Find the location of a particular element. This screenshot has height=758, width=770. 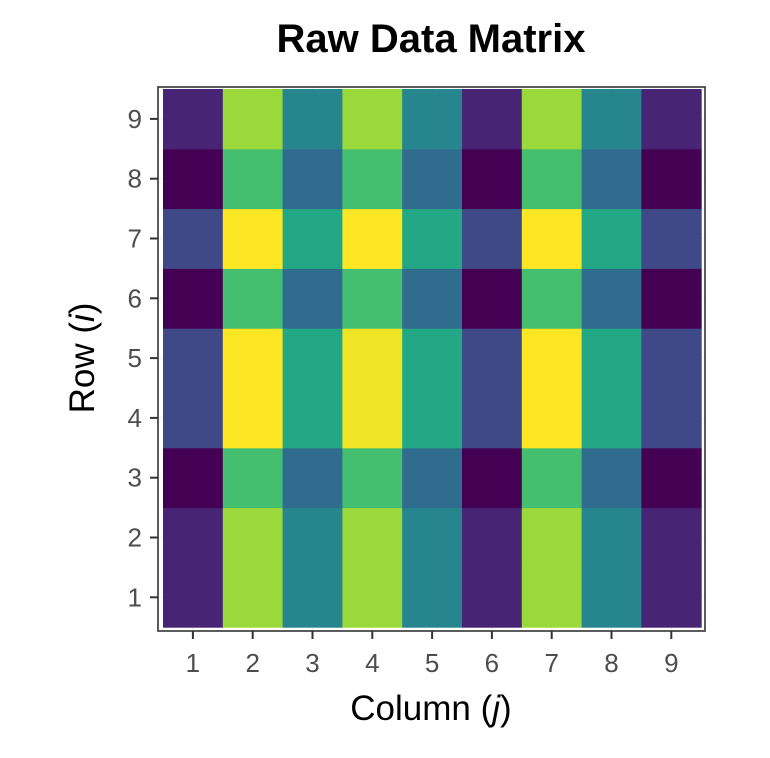

heatmap-cell-r4-c7 is located at coordinates (552, 418).